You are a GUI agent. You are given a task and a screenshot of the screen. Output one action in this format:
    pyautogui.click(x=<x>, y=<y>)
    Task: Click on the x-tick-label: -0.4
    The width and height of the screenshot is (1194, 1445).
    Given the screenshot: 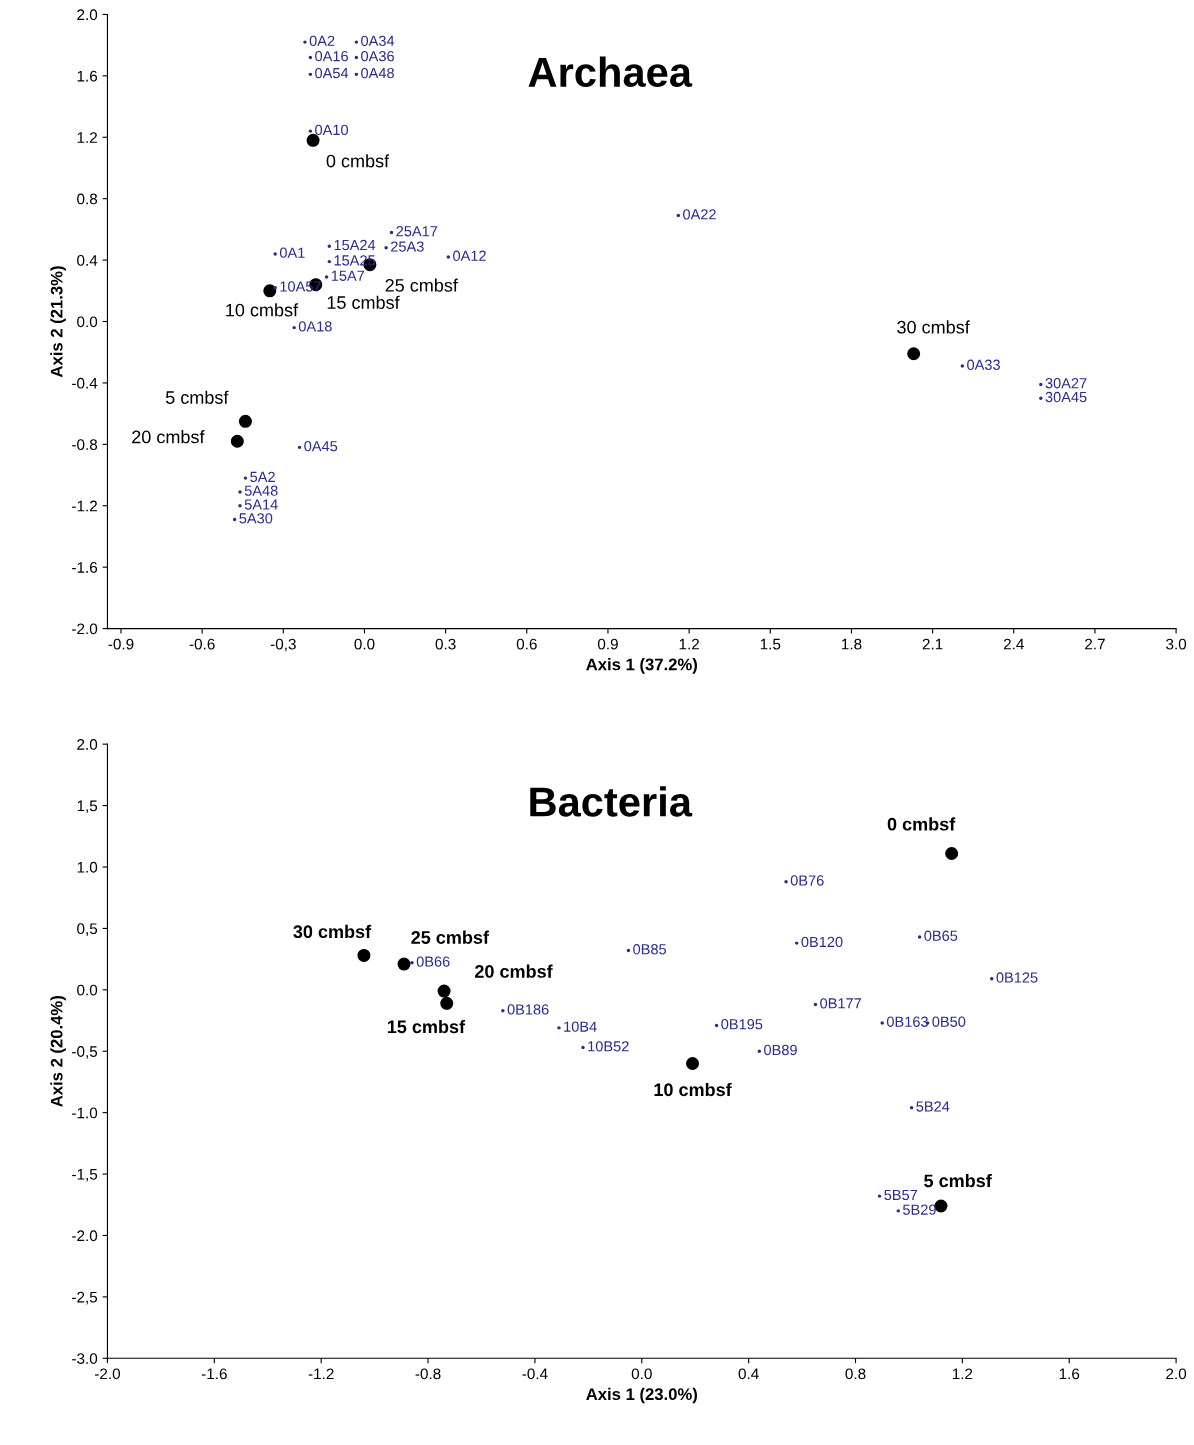 What is the action you would take?
    pyautogui.click(x=535, y=1374)
    